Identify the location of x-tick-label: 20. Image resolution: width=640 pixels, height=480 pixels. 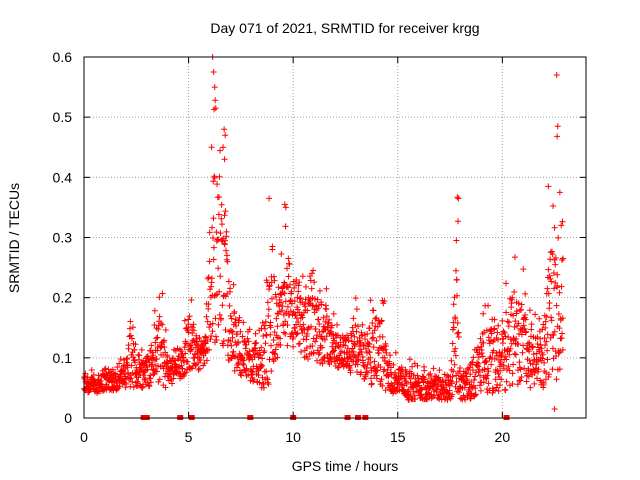
(503, 437).